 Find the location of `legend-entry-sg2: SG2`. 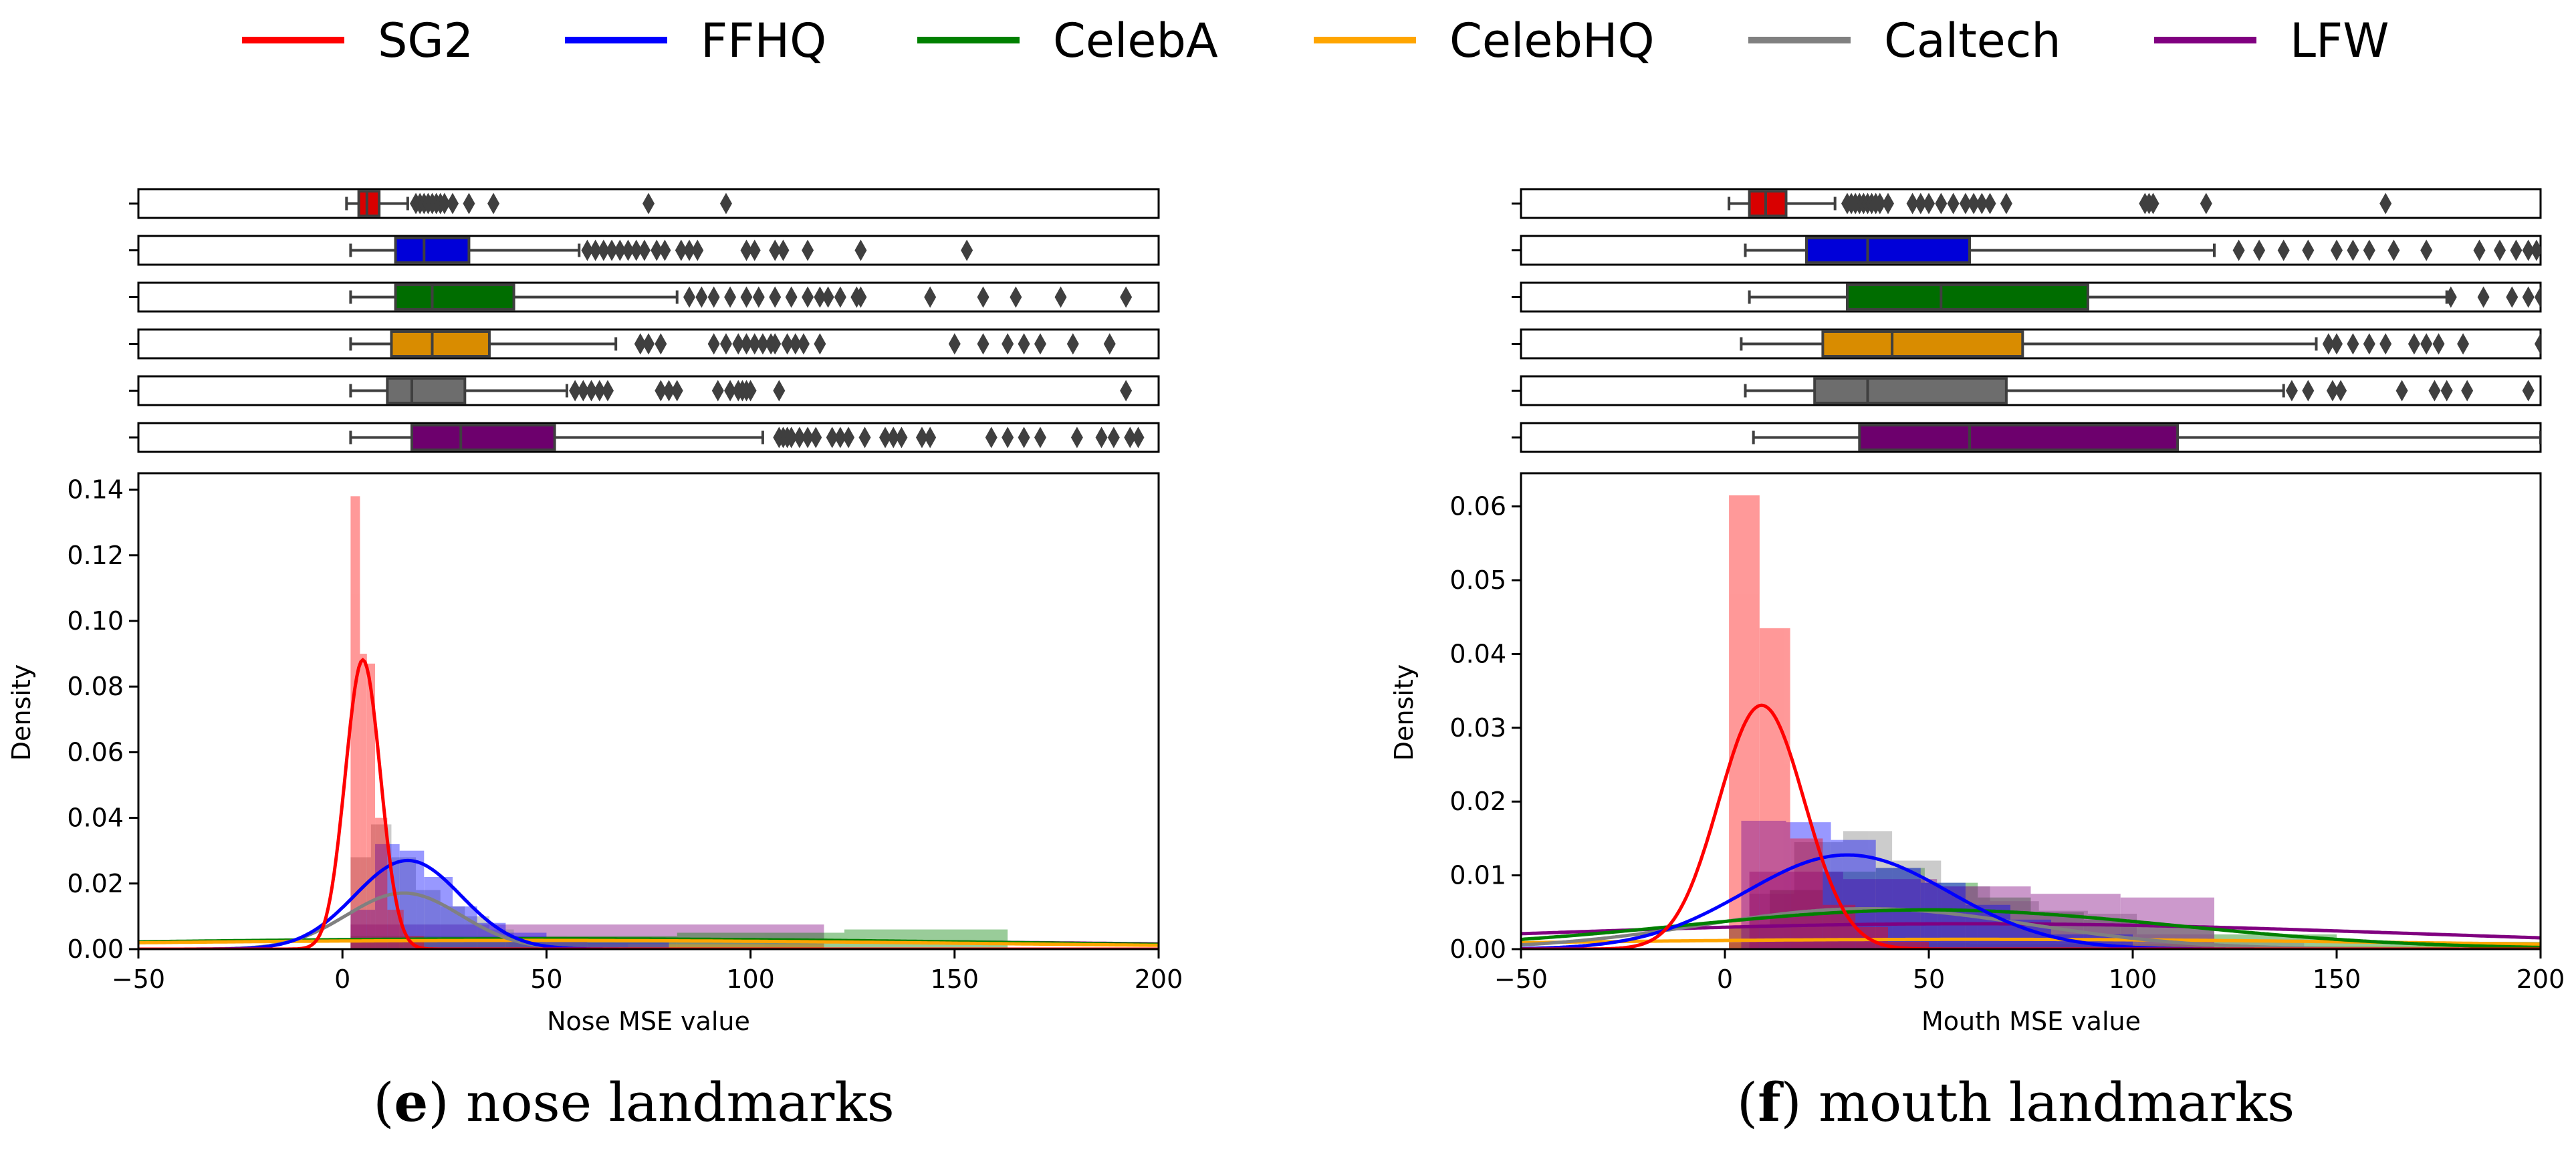

legend-entry-sg2: SG2 is located at coordinates (357, 40).